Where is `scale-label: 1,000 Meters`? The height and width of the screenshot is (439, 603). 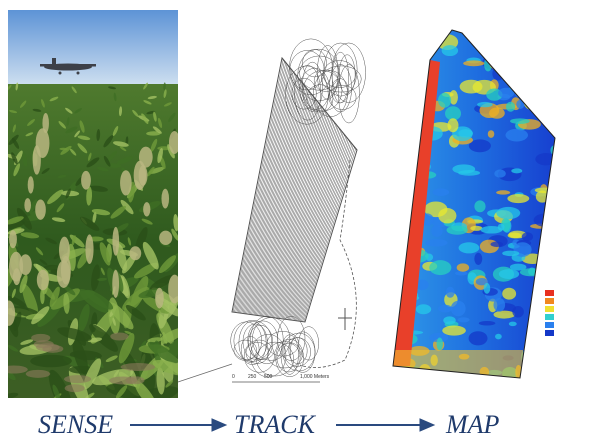 scale-label: 1,000 Meters is located at coordinates (315, 377).